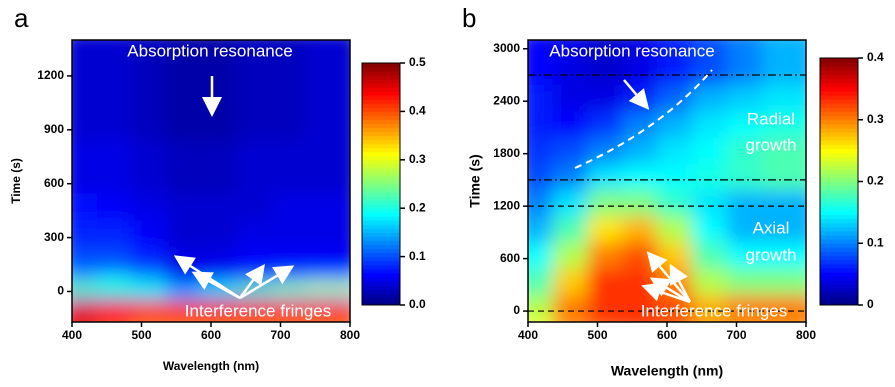 This screenshot has width=895, height=387. Describe the element at coordinates (21, 18) in the screenshot. I see `panel-label: a` at that location.